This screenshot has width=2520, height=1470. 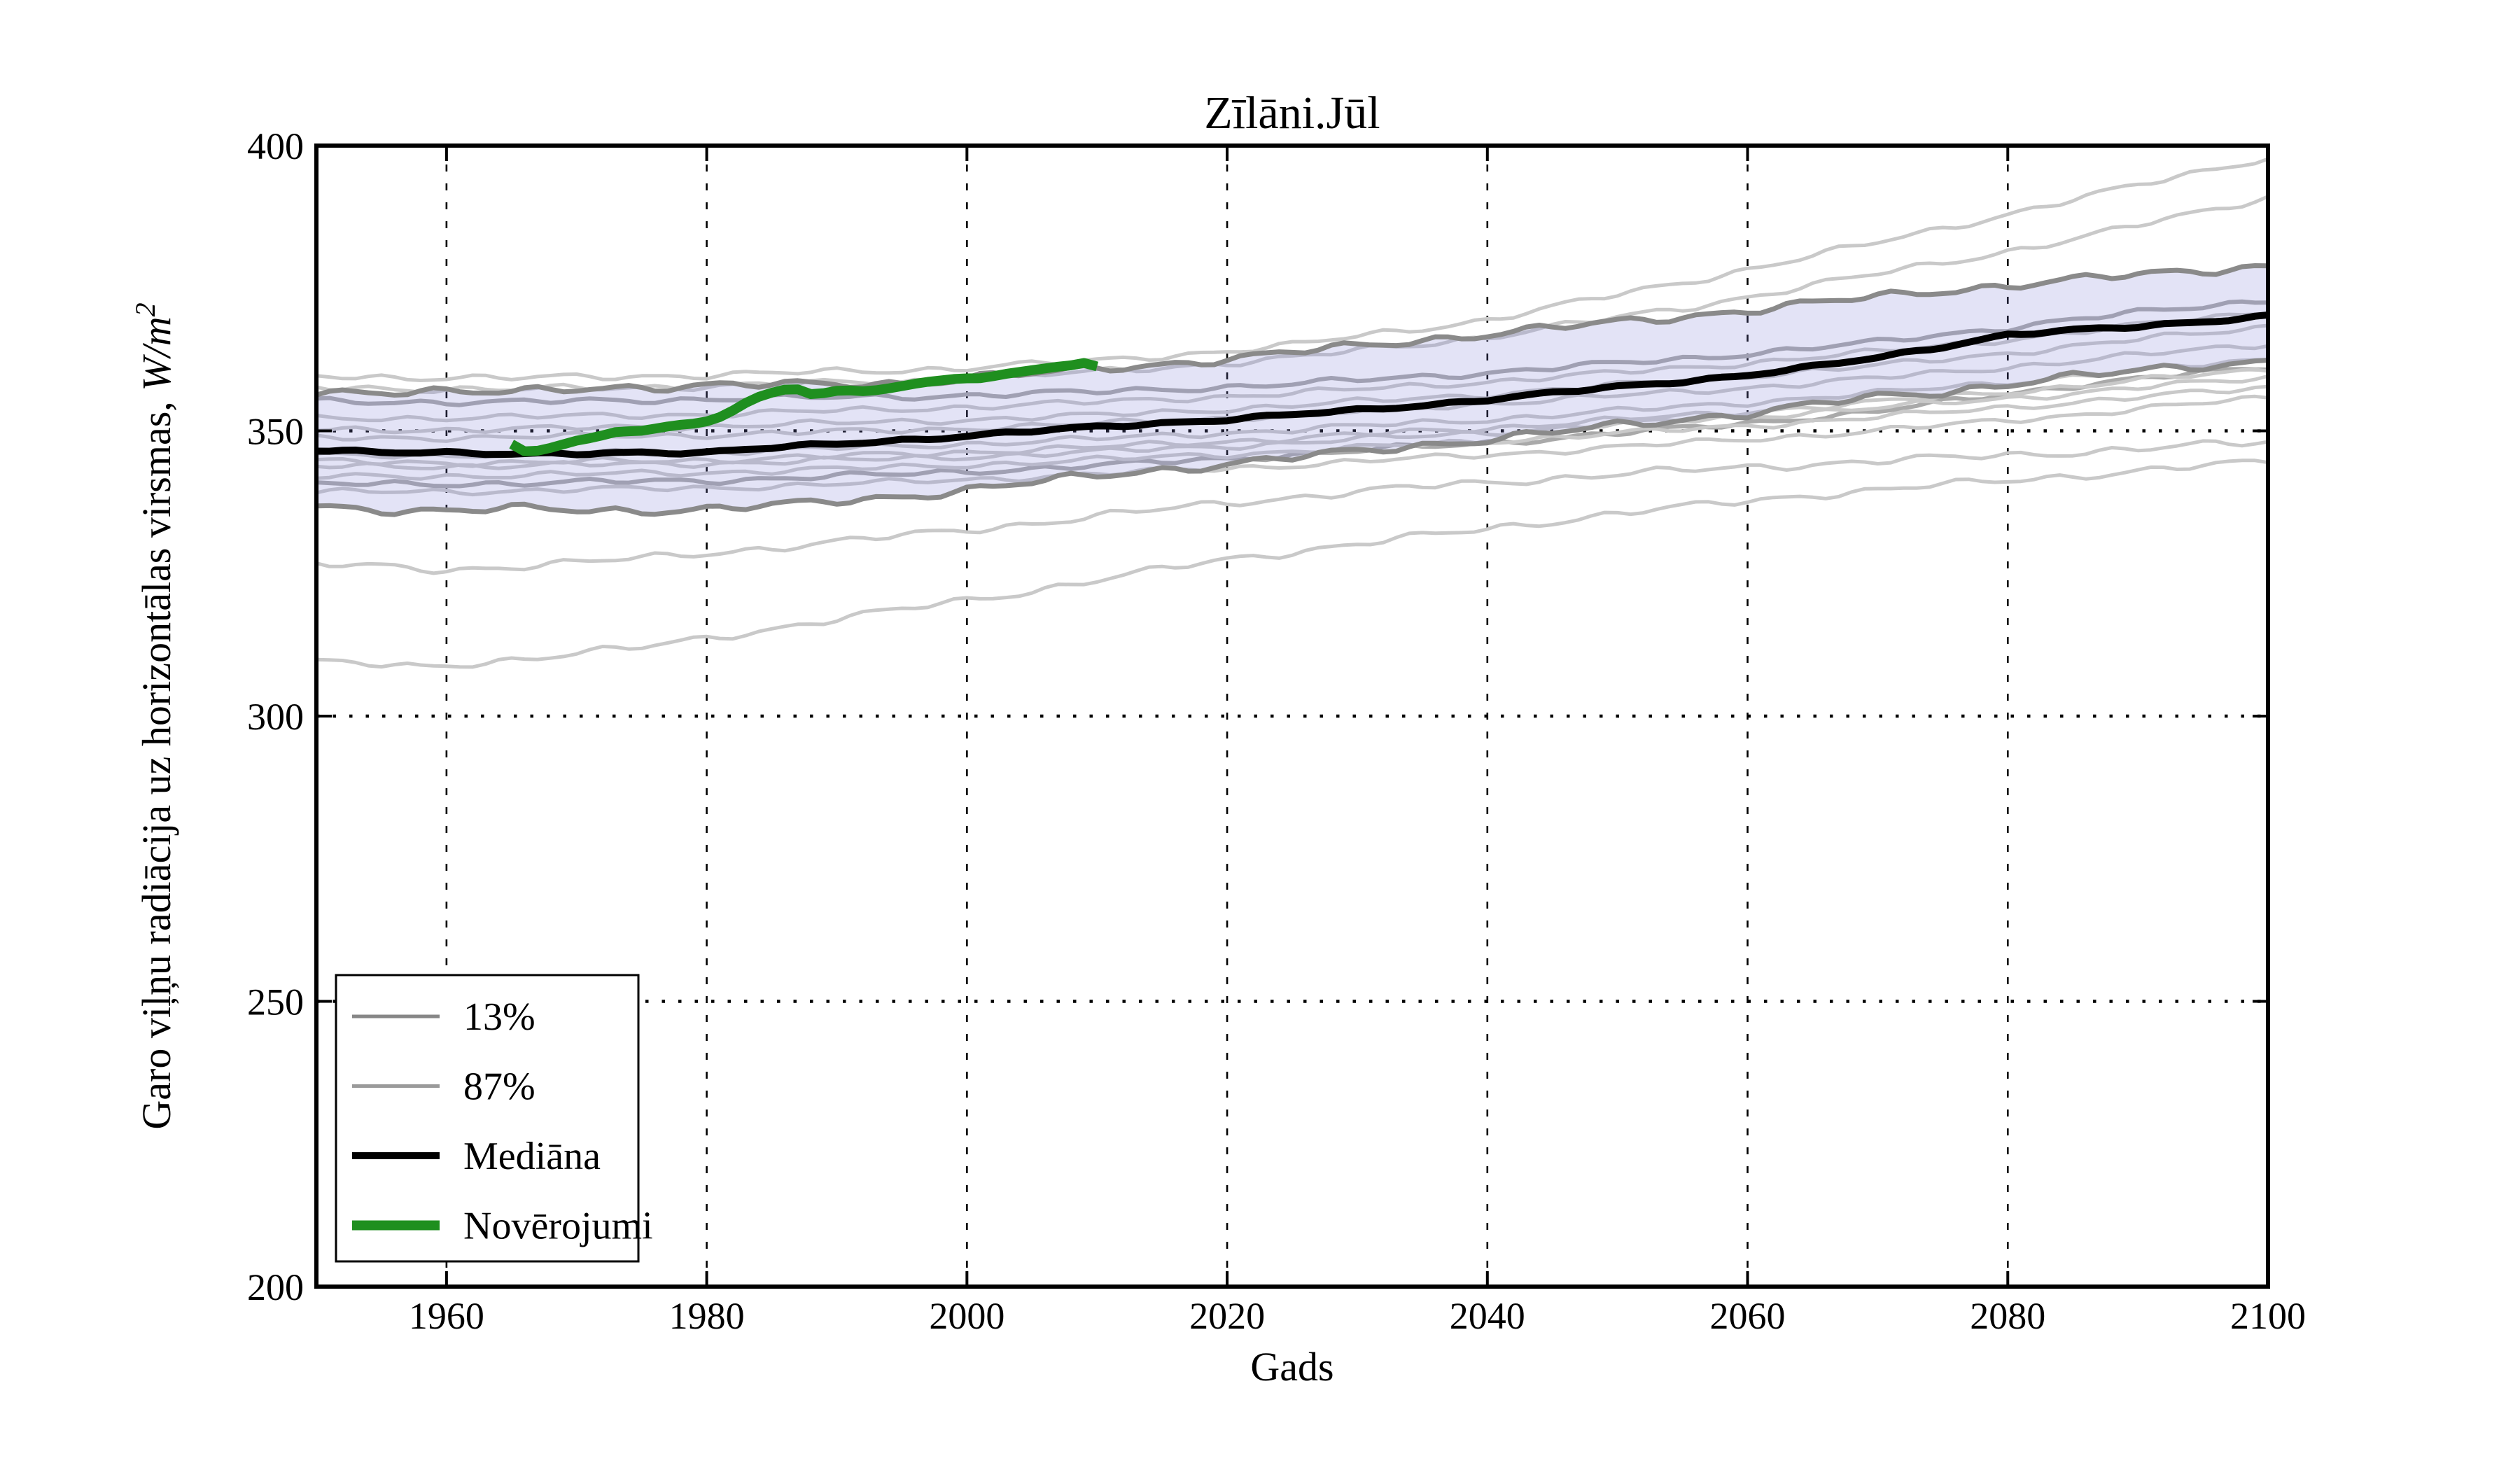 I want to click on chart-title: Zīlāni.Jūl, so click(x=1292, y=113).